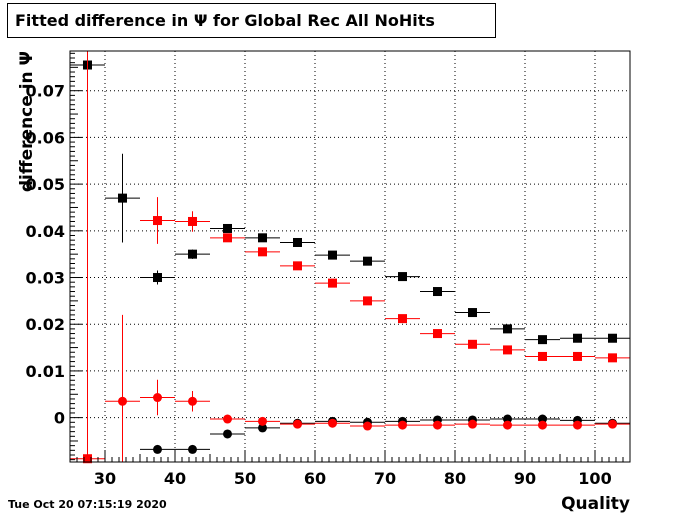 Image resolution: width=700 pixels, height=518 pixels. What do you see at coordinates (45, 231) in the screenshot?
I see `y-tick-label: 0.04` at bounding box center [45, 231].